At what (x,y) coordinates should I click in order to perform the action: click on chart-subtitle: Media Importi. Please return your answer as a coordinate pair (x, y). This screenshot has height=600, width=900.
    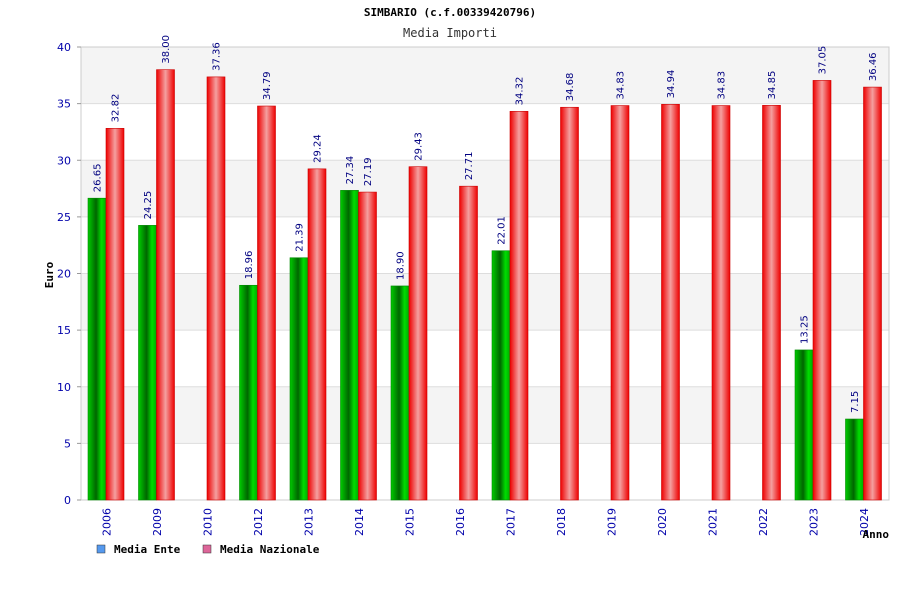
    Looking at the image, I should click on (450, 33).